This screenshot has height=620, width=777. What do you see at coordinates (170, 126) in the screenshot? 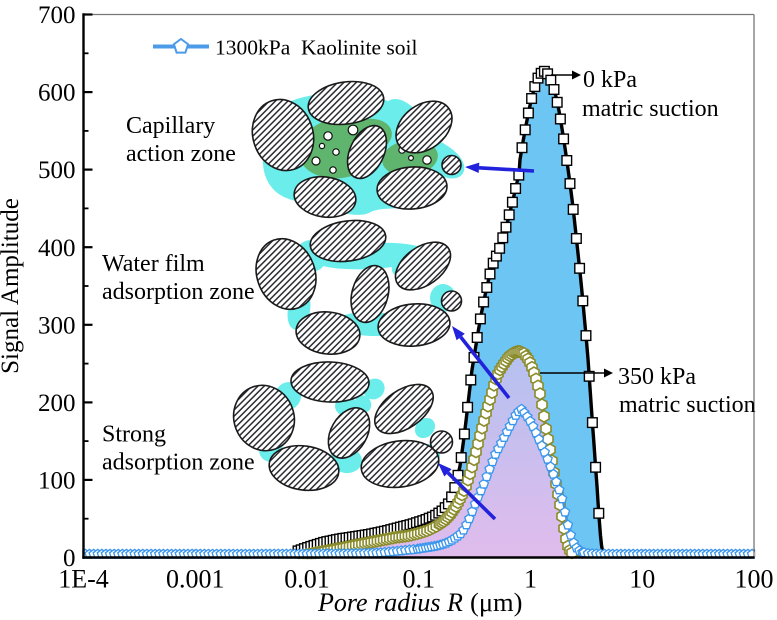
I see `svg-text: Capillary` at bounding box center [170, 126].